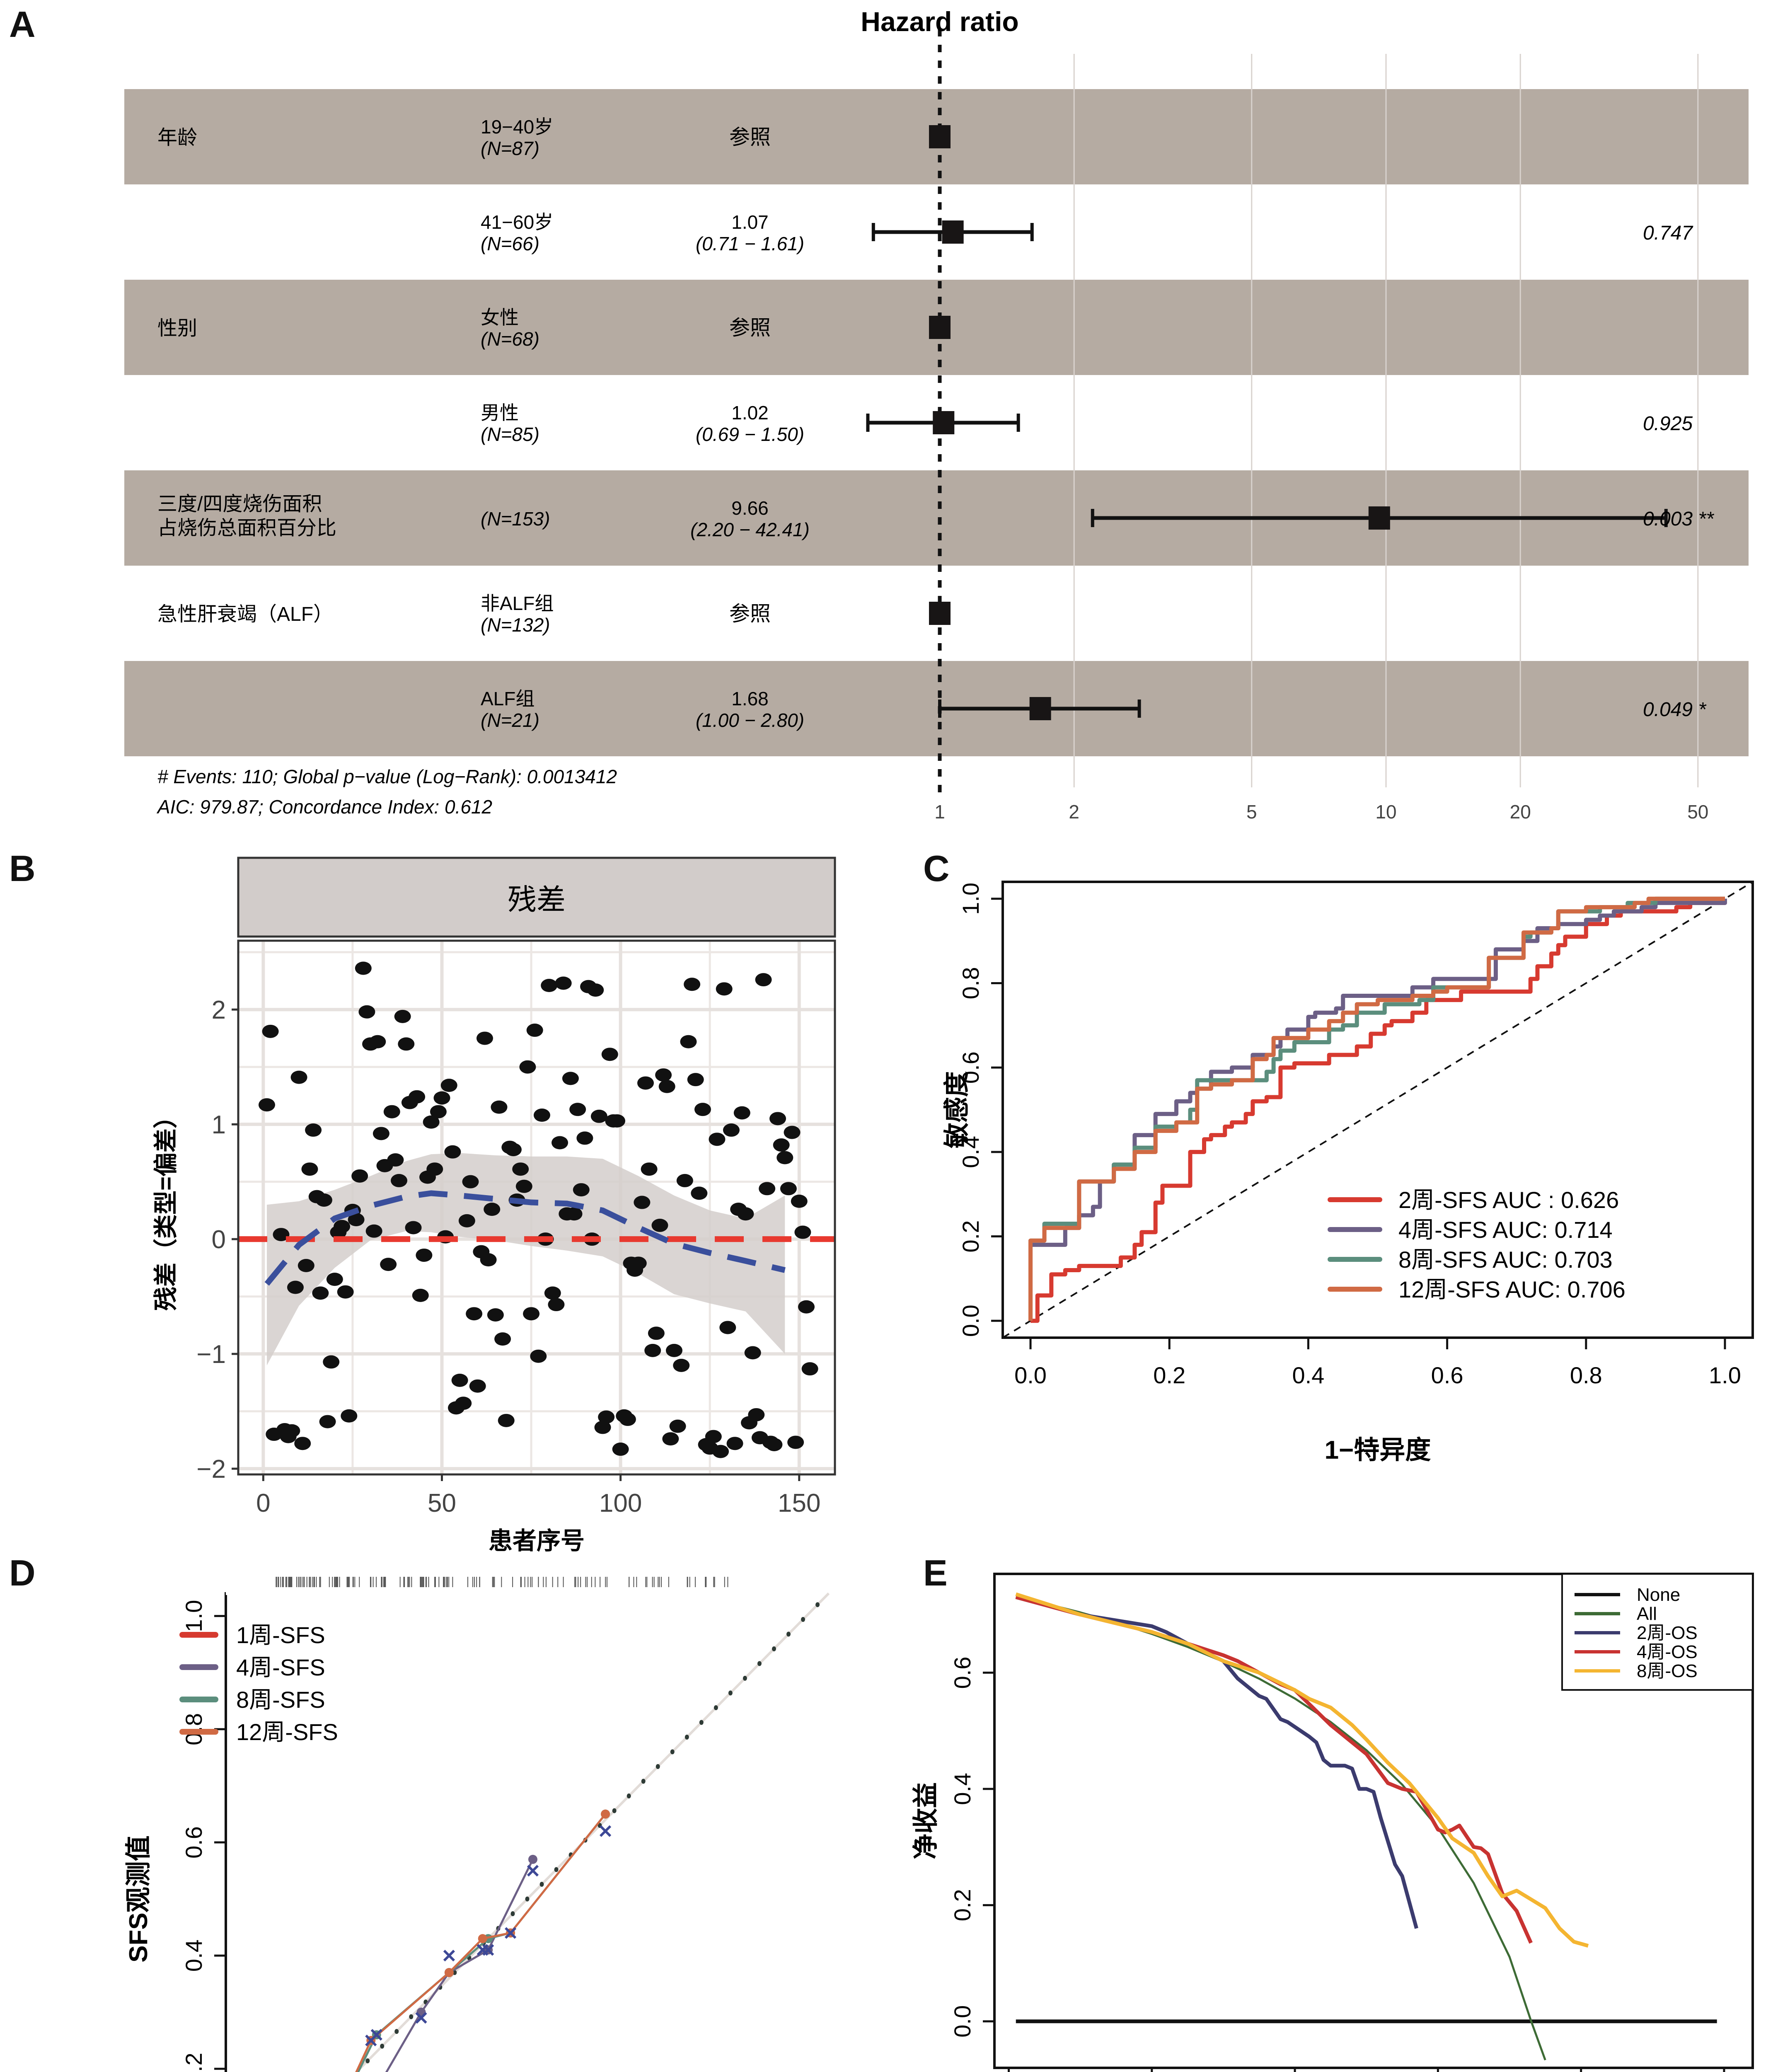 The width and height of the screenshot is (1790, 2072). Describe the element at coordinates (177, 138) in the screenshot. I see `forest-variable-label: 年龄` at that location.